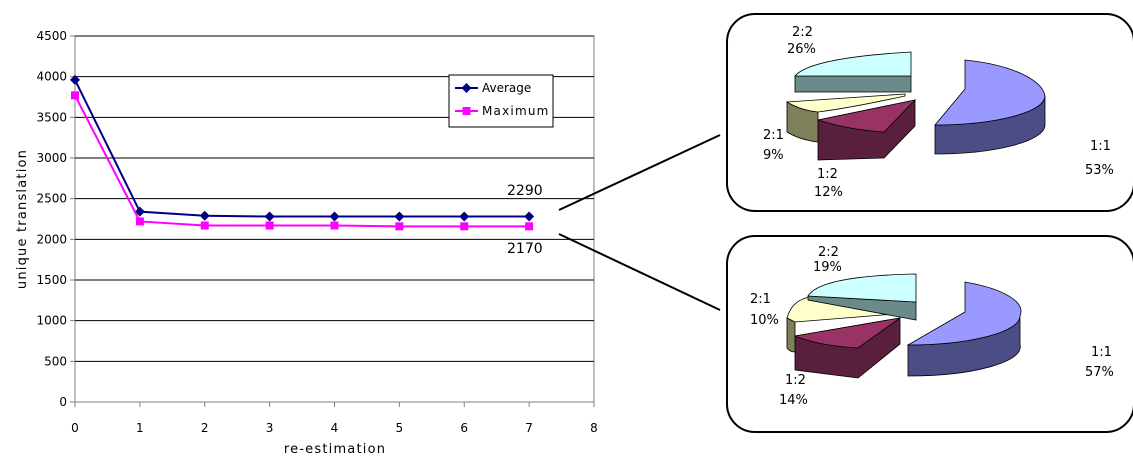 The height and width of the screenshot is (457, 1133). I want to click on x-tick-label: 7, so click(529, 428).